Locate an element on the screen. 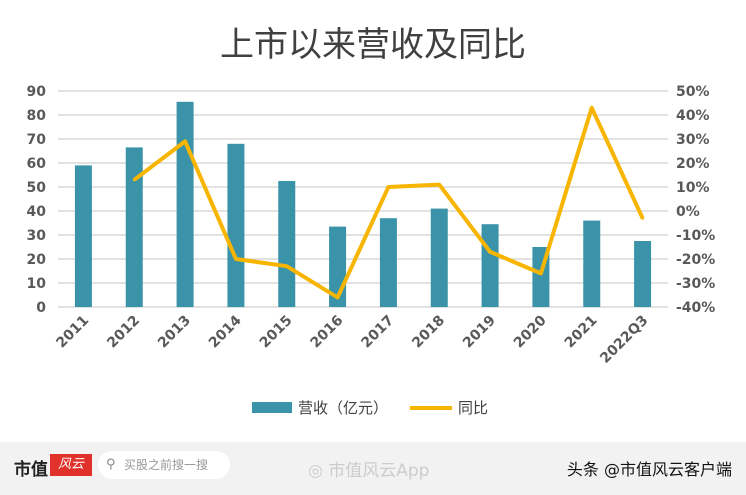 This screenshot has width=746, height=495. x-tick-label: 2015 is located at coordinates (276, 332).